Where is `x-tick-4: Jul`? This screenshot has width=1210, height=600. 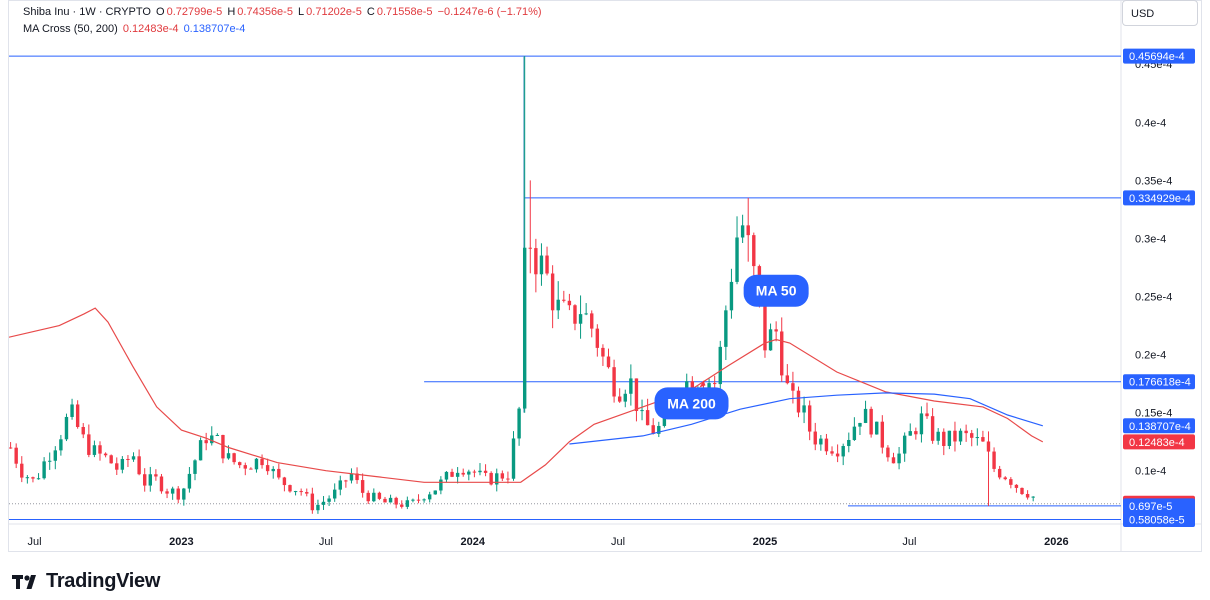 x-tick-4: Jul is located at coordinates (618, 542).